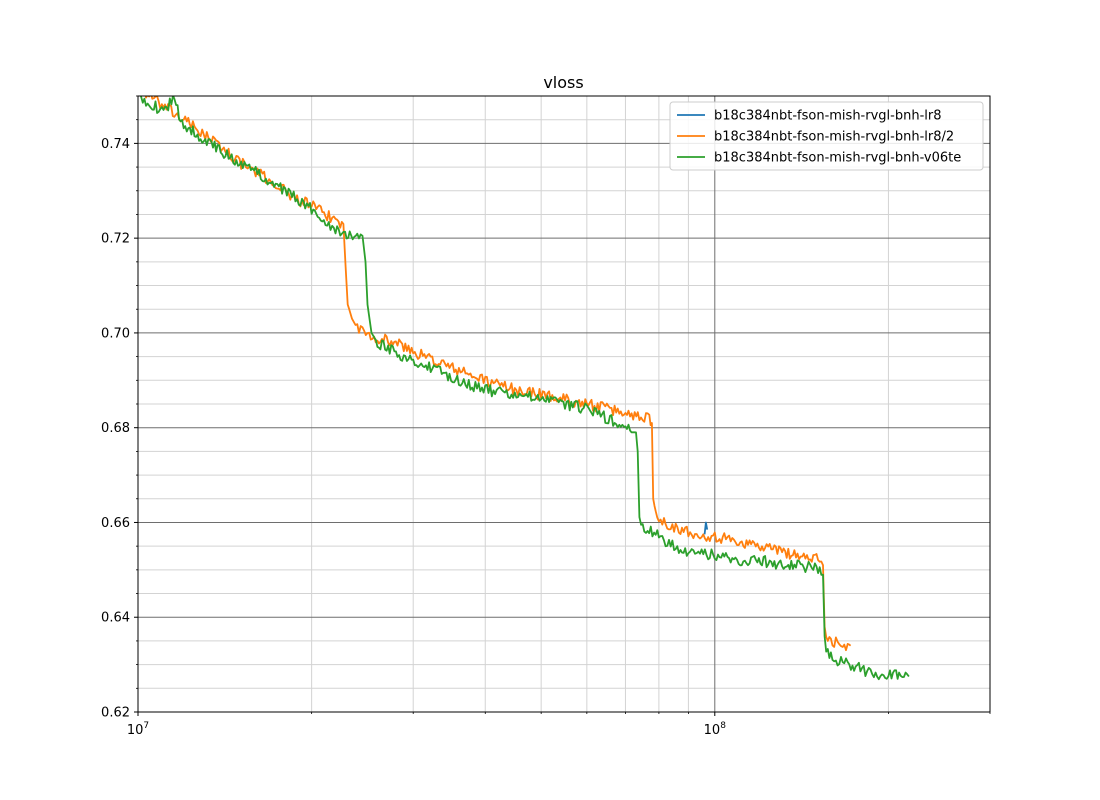  Describe the element at coordinates (115, 713) in the screenshot. I see `y-tick-label: 0.62` at that location.